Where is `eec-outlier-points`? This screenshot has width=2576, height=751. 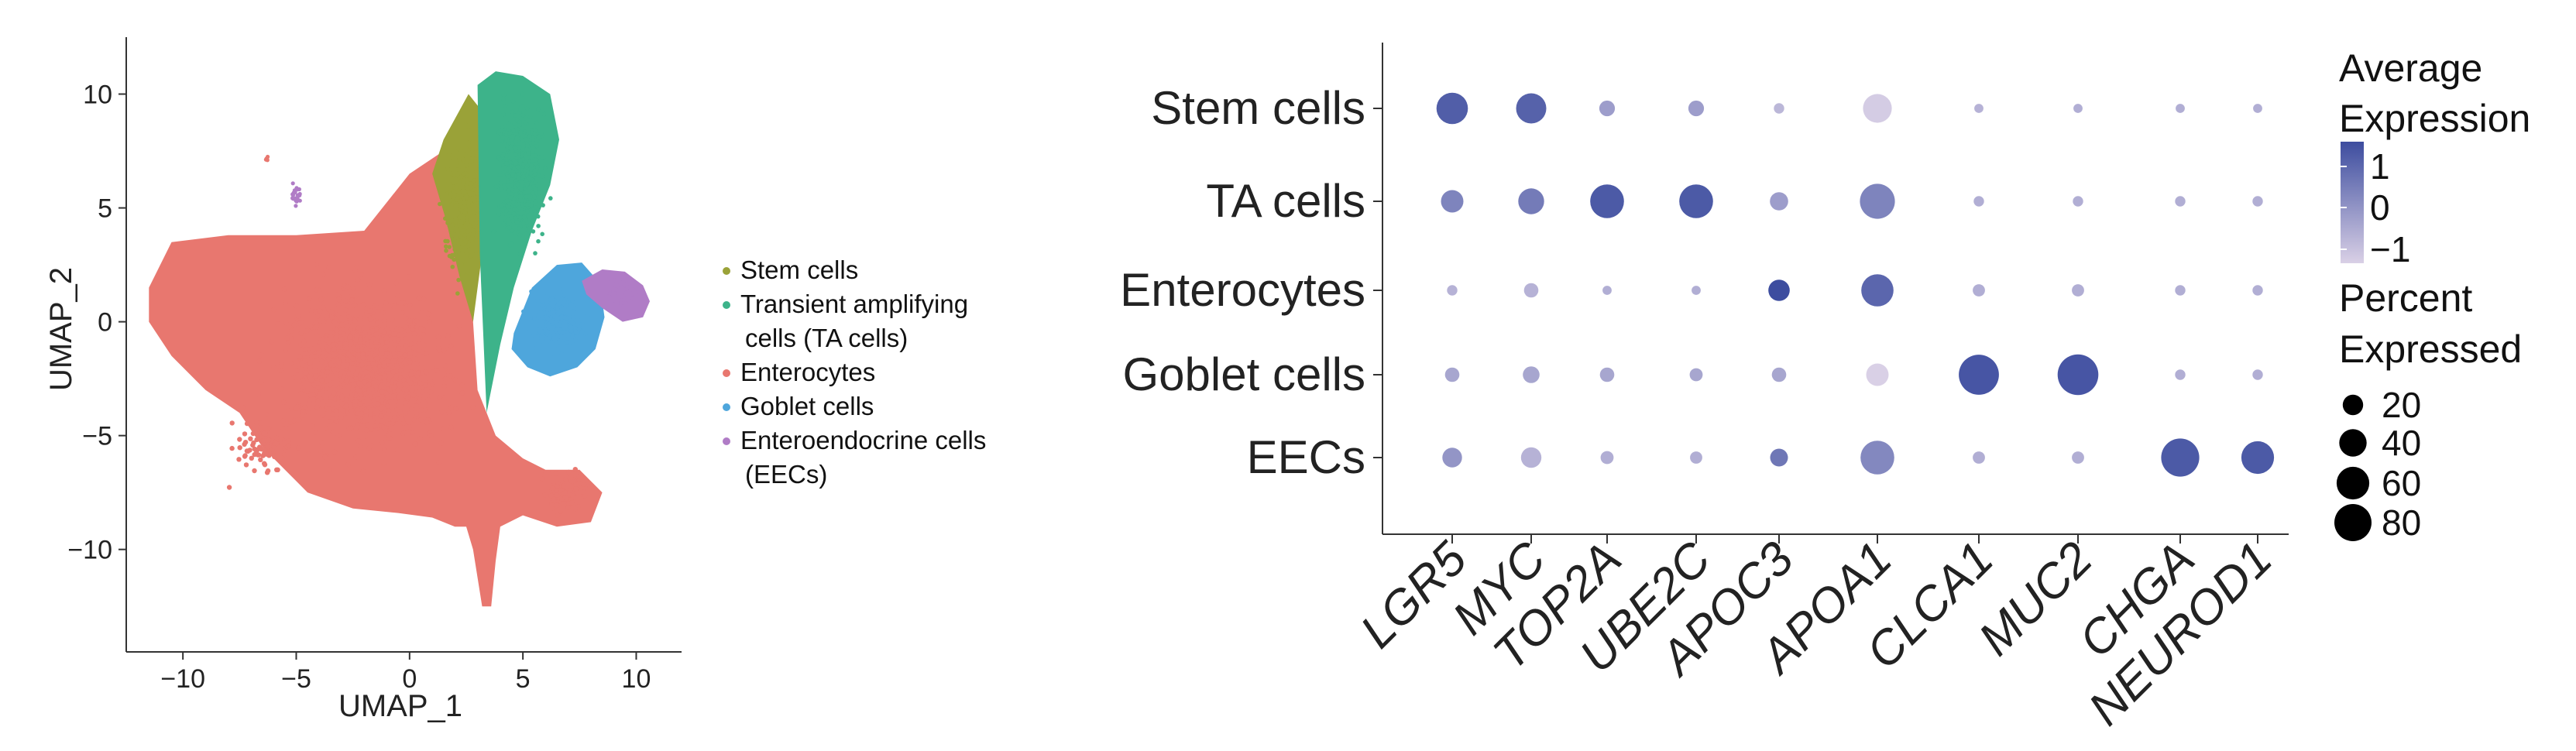 eec-outlier-points is located at coordinates (296, 194).